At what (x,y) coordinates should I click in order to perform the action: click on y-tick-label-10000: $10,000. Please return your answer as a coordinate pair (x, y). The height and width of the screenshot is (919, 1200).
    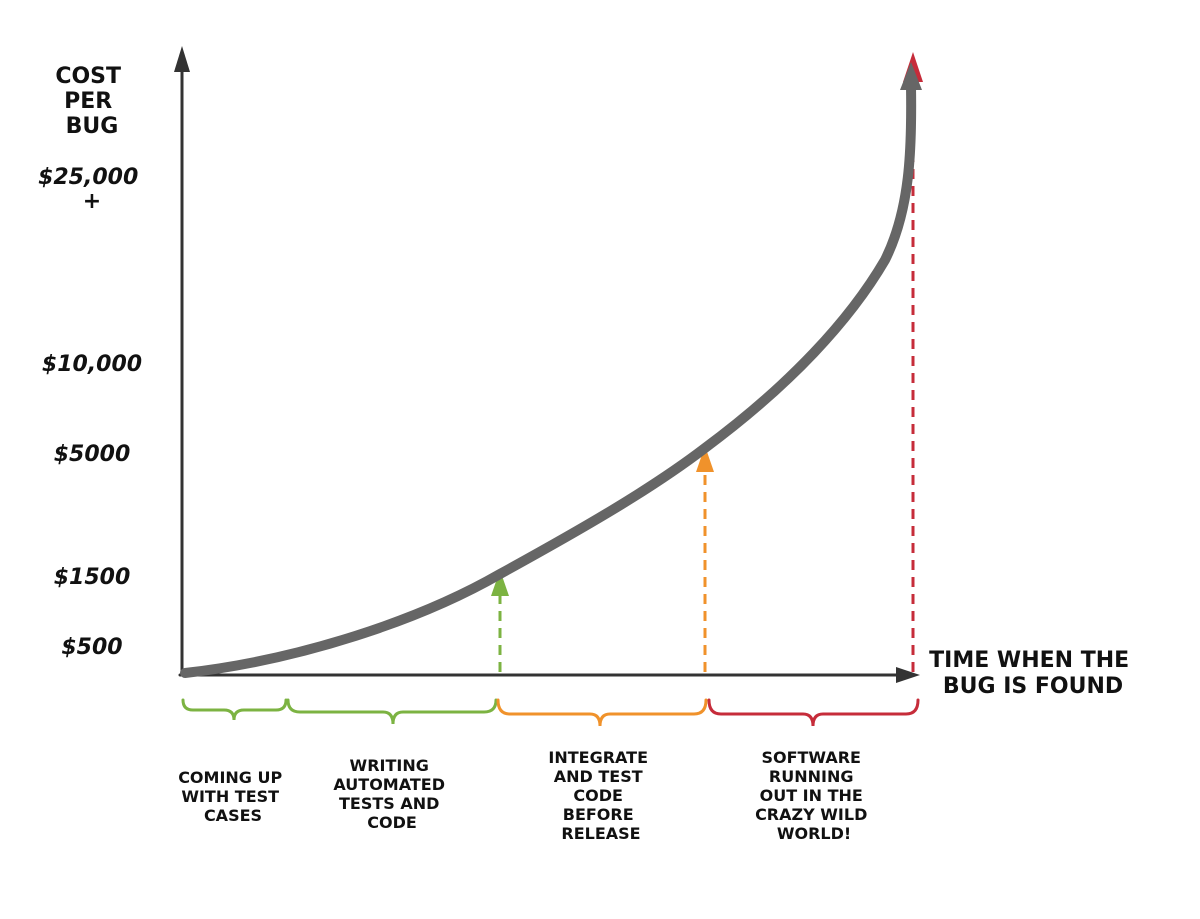
    Looking at the image, I should click on (92, 364).